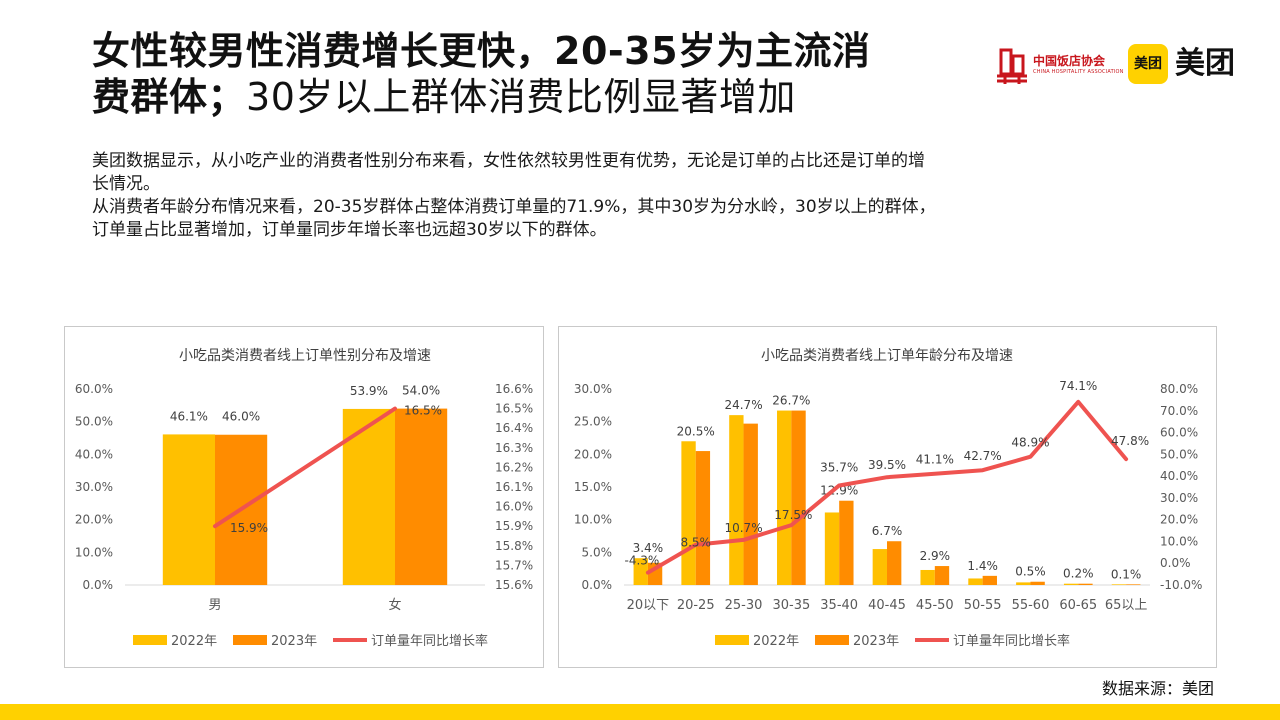 This screenshot has width=1280, height=720. Describe the element at coordinates (793, 515) in the screenshot. I see `growth-rate-label: 17.5%` at that location.